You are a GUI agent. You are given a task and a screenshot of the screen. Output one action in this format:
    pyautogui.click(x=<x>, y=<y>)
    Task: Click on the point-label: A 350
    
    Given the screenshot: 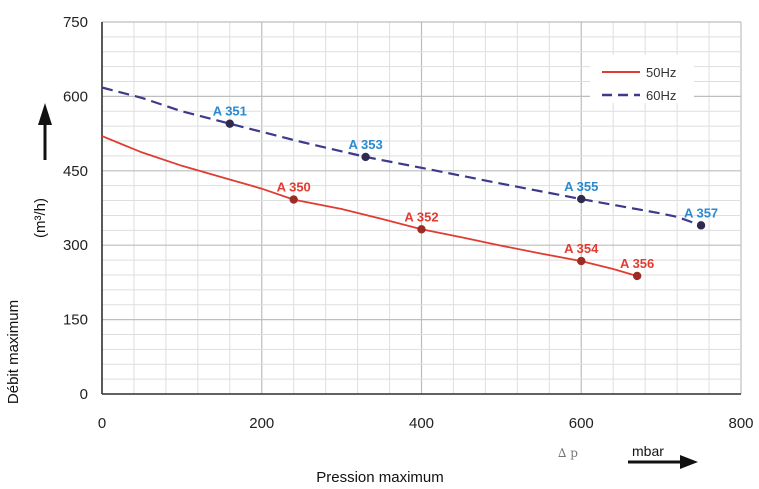 What is the action you would take?
    pyautogui.click(x=294, y=187)
    